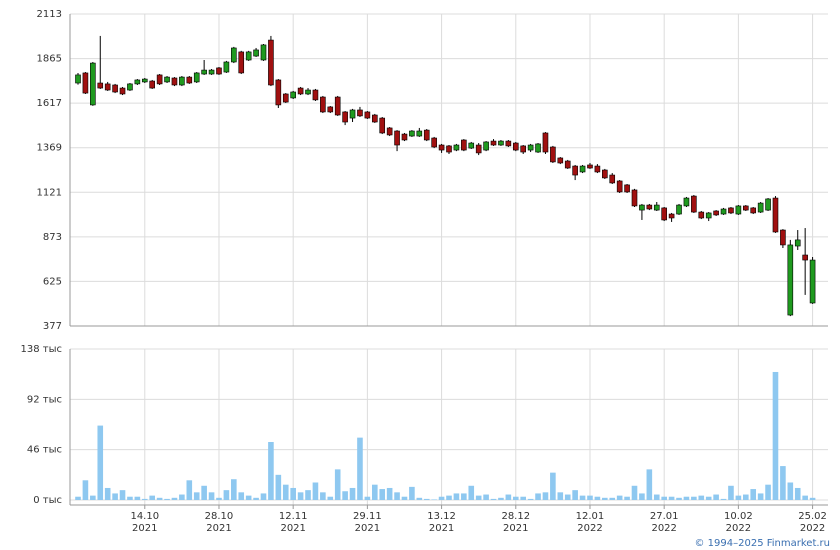 The width and height of the screenshot is (840, 550). What do you see at coordinates (515, 516) in the screenshot?
I see `x-tick-label: 28.12` at bounding box center [515, 516].